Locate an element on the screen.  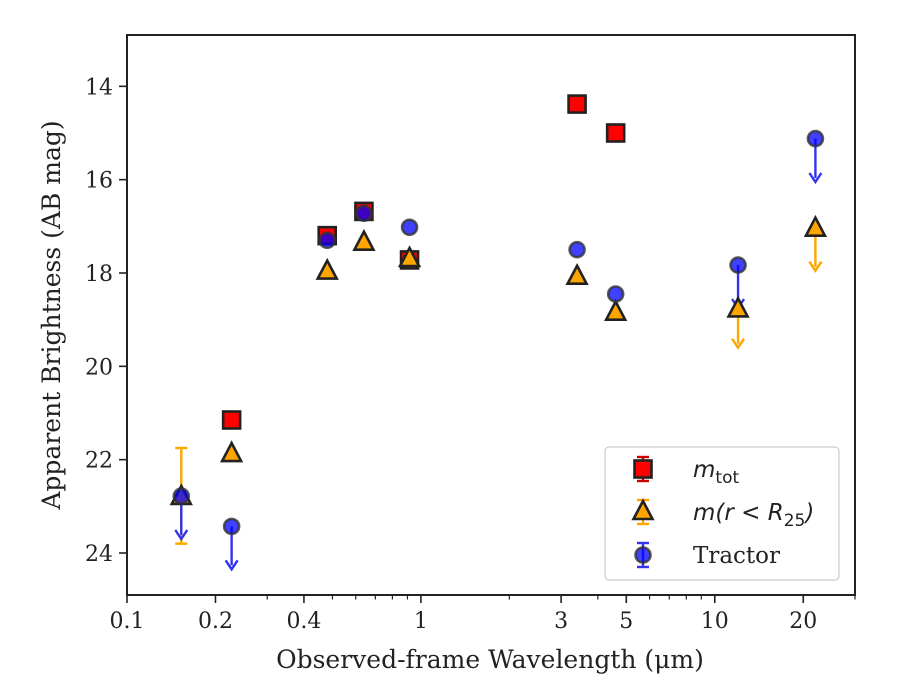
x-tick-label: 1 is located at coordinates (421, 621).